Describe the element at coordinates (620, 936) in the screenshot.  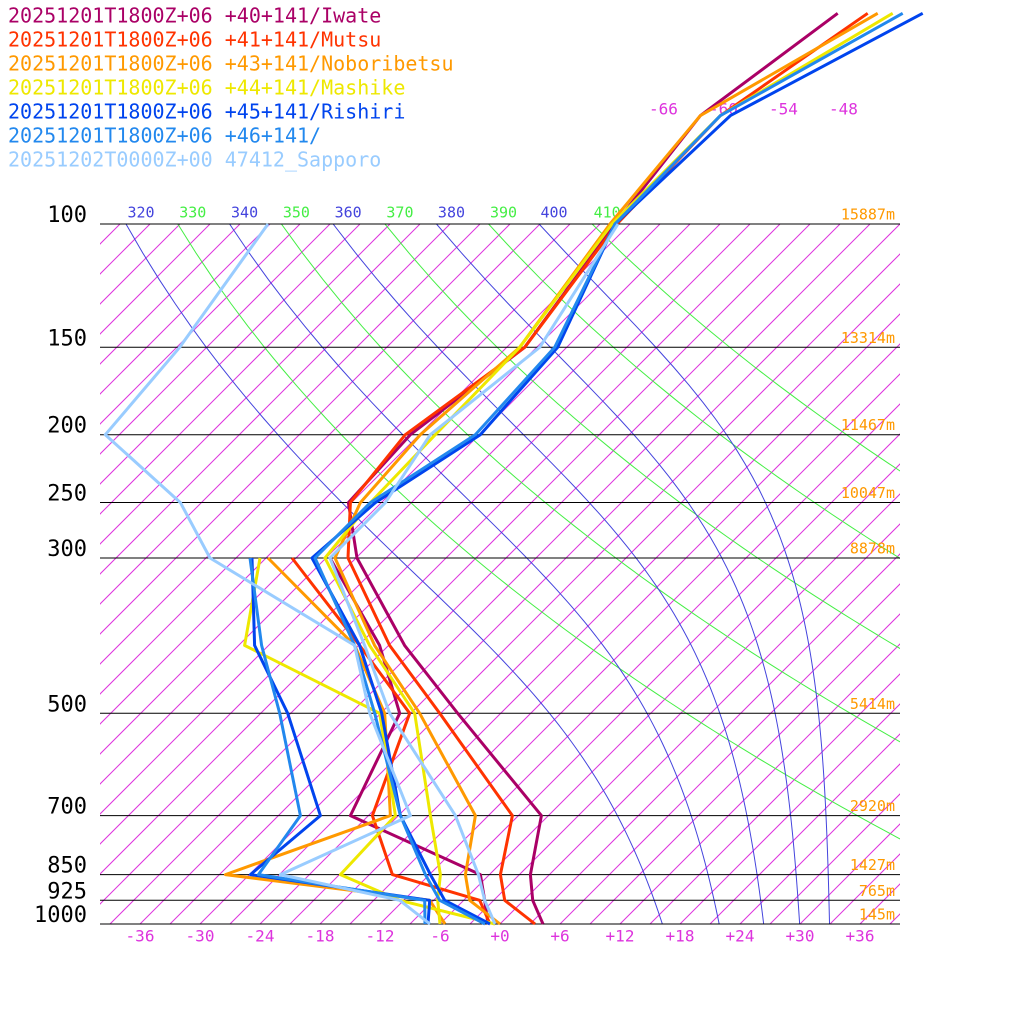
I see `x-tick-label: +12` at that location.